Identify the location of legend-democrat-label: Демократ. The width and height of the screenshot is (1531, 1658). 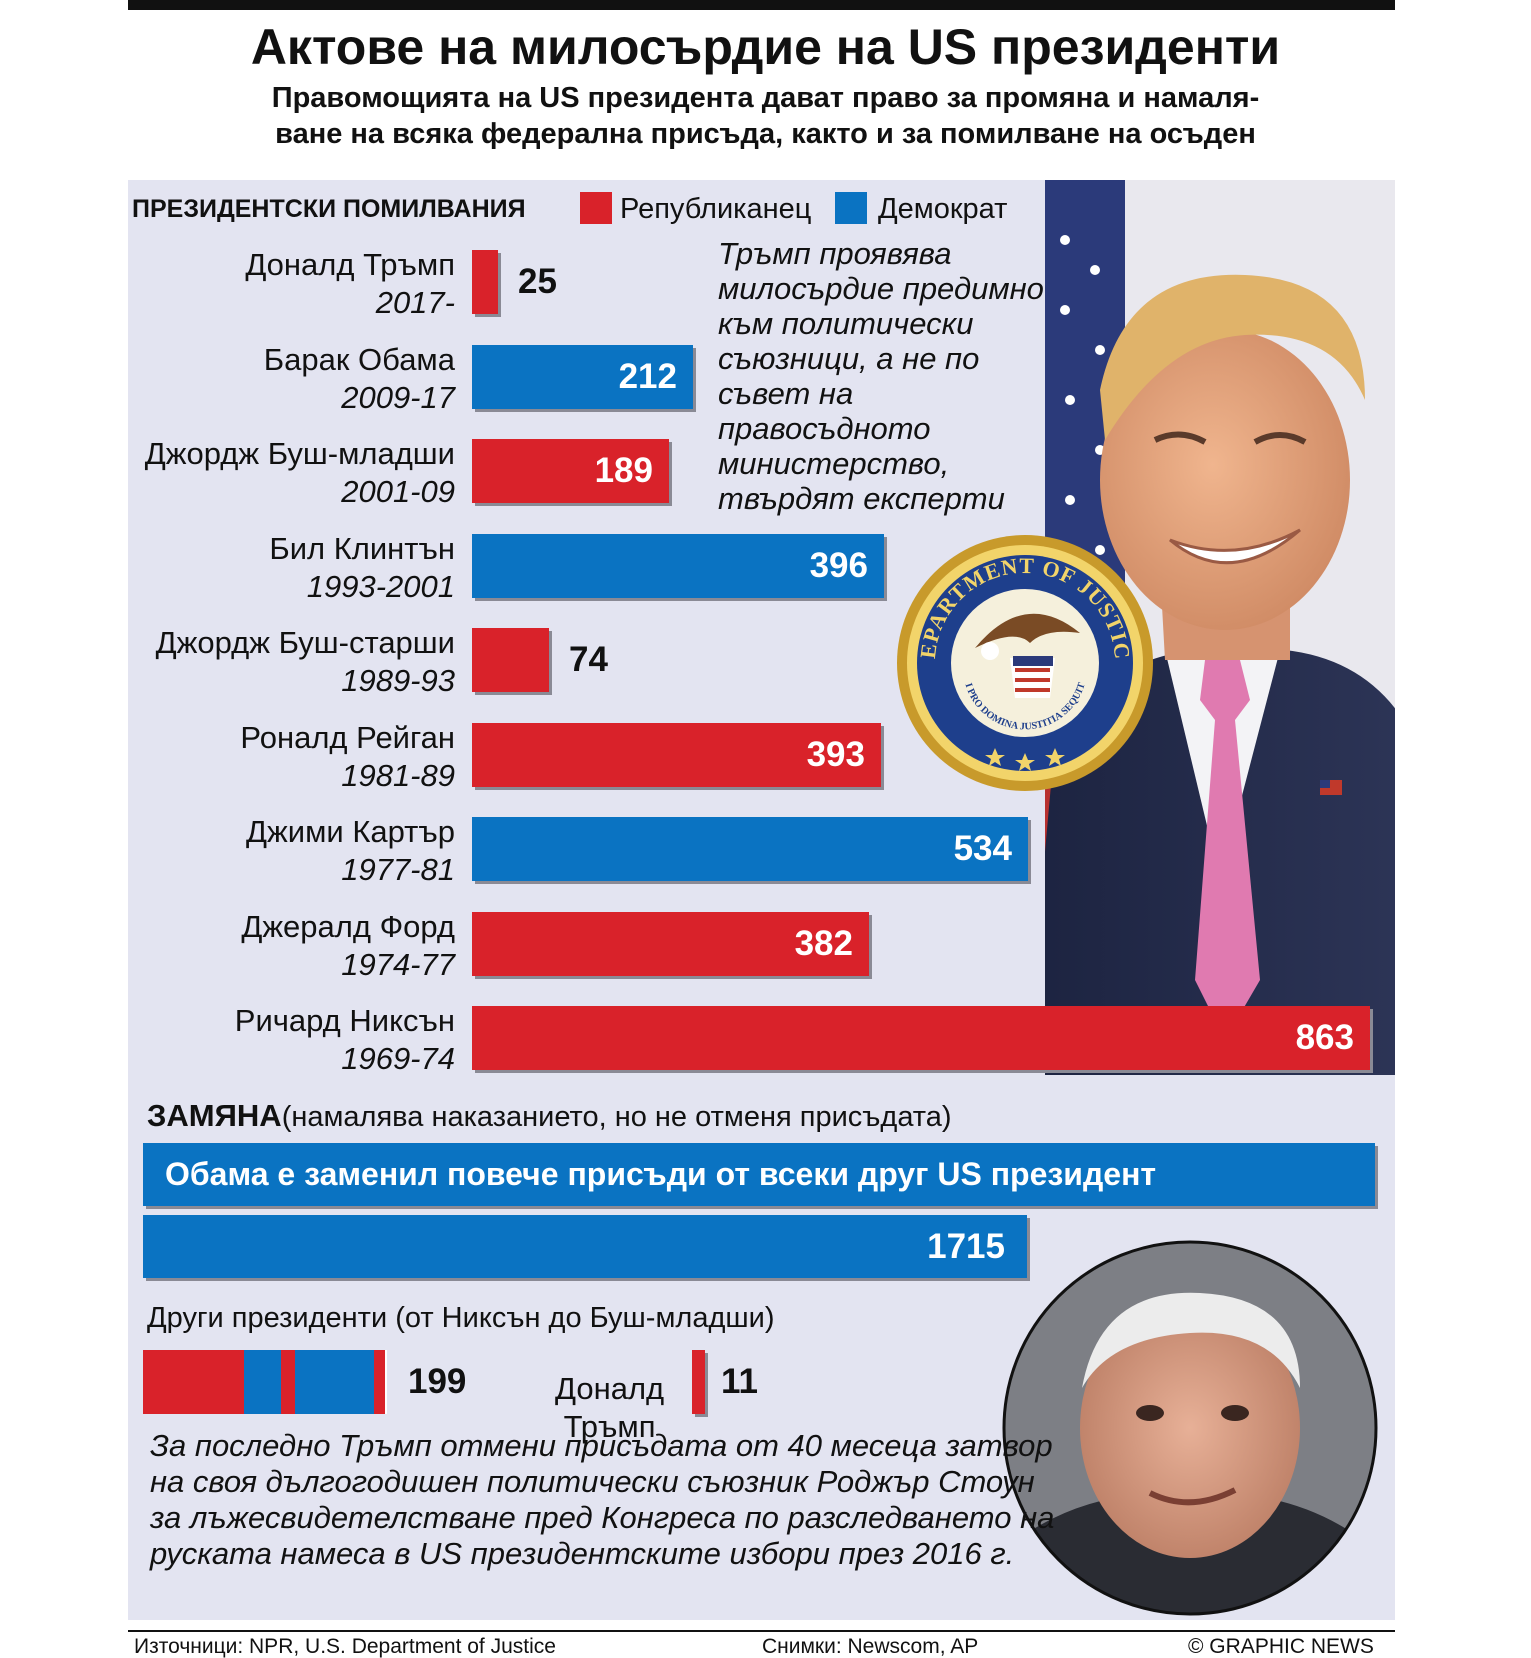
(943, 209).